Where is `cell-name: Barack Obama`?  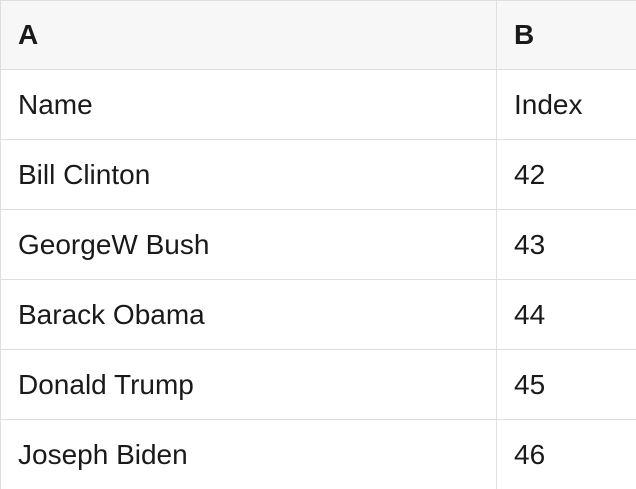
cell-name: Barack Obama is located at coordinates (249, 314).